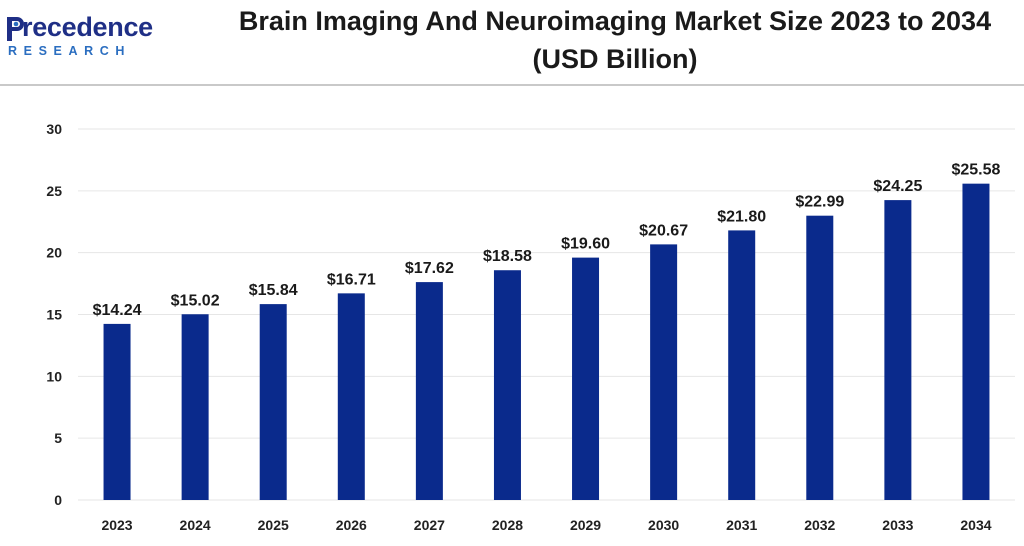  What do you see at coordinates (507, 256) in the screenshot?
I see `data-label-2028: $18.58` at bounding box center [507, 256].